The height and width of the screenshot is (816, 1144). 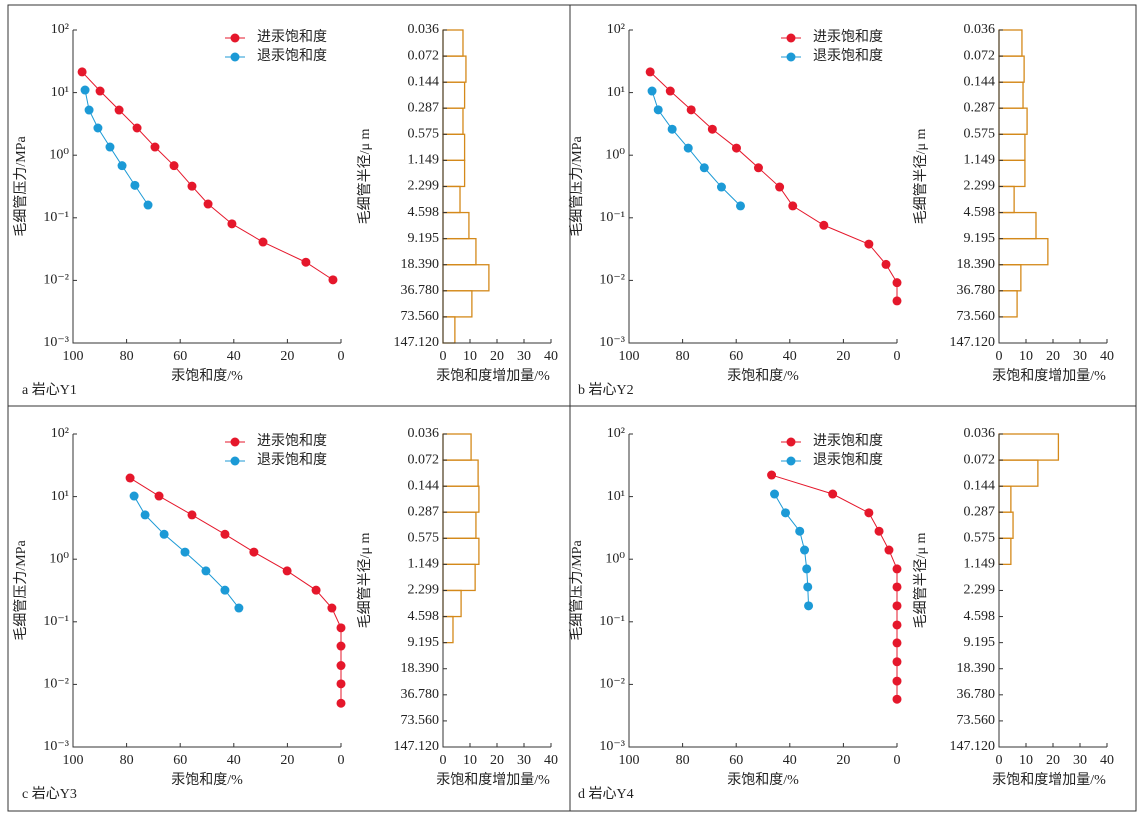 I want to click on y-axis-label: 毛细管压力/MPa, so click(x=577, y=590).